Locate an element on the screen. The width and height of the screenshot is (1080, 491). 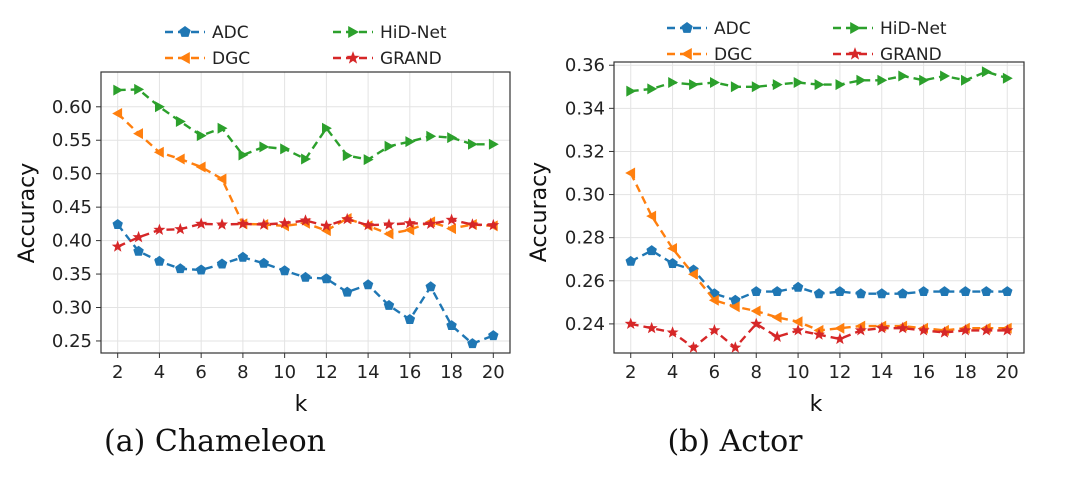
x-tick-label: 16 is located at coordinates (923, 372).